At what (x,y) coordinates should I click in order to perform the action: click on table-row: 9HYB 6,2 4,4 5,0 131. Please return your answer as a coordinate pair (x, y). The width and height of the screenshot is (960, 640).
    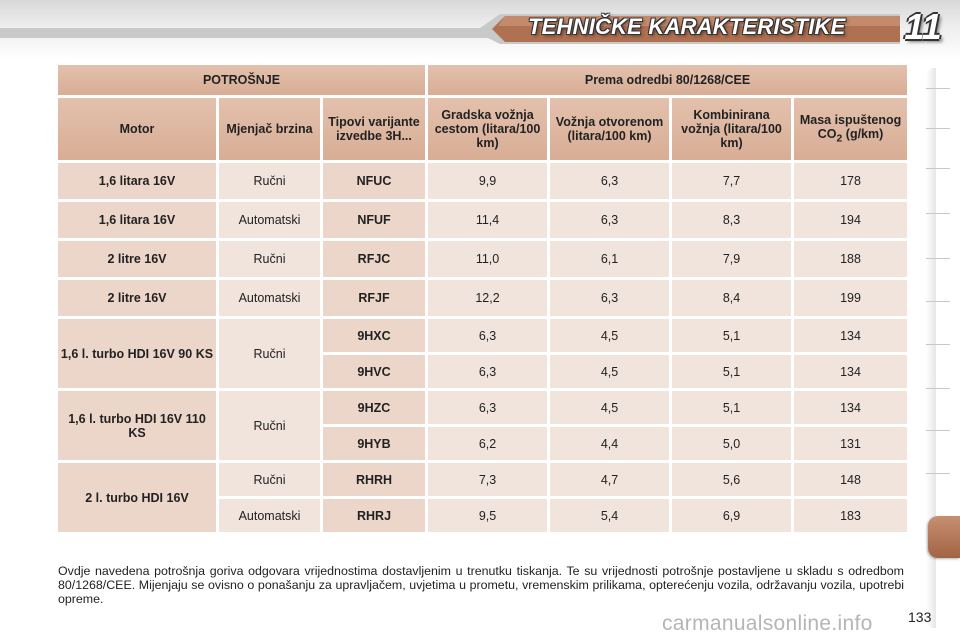
    Looking at the image, I should click on (483, 443).